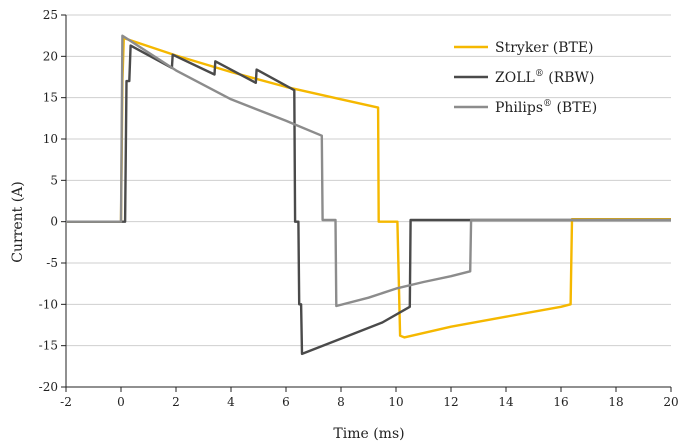 Image resolution: width=683 pixels, height=443 pixels. Describe the element at coordinates (18, 222) in the screenshot. I see `y-axis-title: Current (A)` at that location.